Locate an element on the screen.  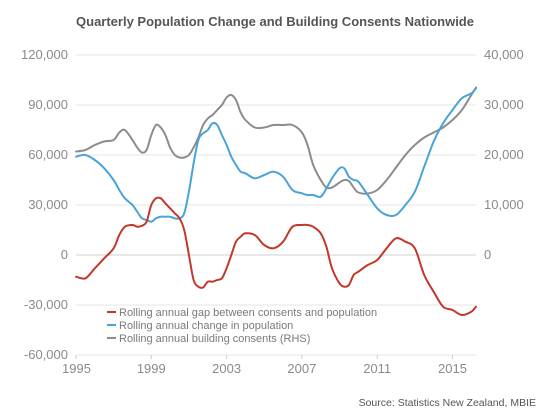
x-axis: 1995 1999 2003 2007 2011 2015 is located at coordinates (264, 365).